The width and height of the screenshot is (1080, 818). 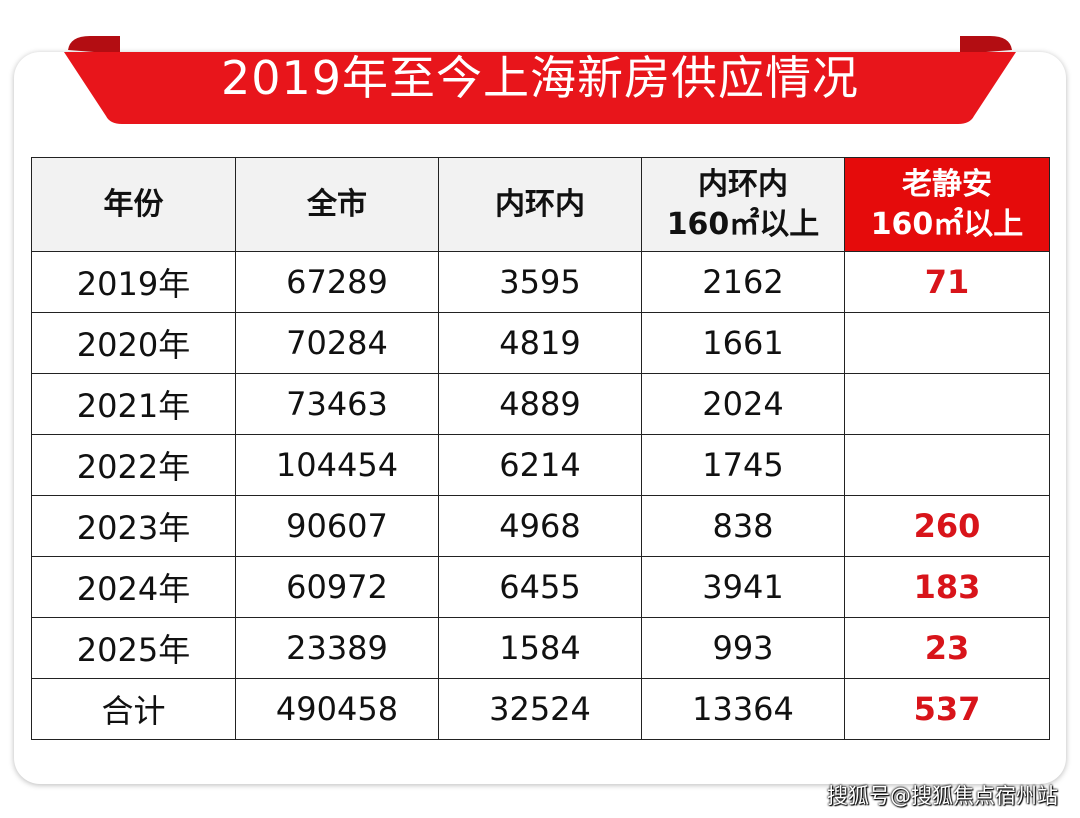 What do you see at coordinates (947, 709) in the screenshot?
I see `cell-old-jingan-160: 537` at bounding box center [947, 709].